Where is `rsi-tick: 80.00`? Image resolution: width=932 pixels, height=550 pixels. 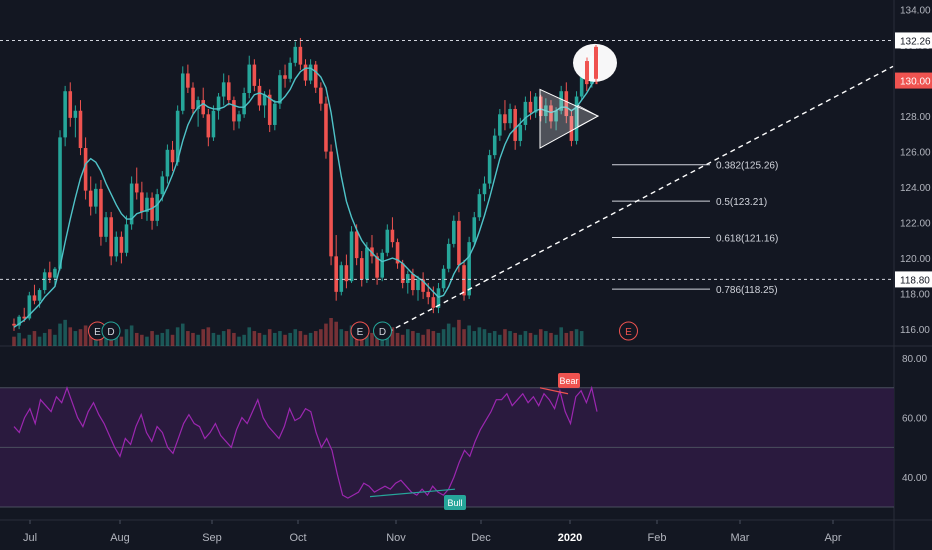 rsi-tick: 80.00 is located at coordinates (914, 359).